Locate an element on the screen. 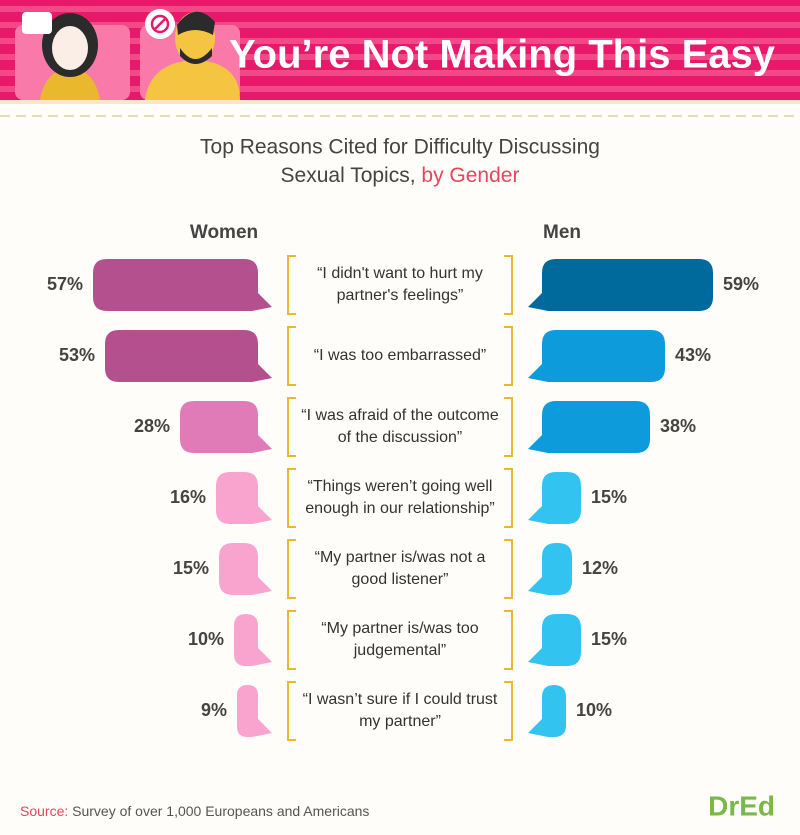 The width and height of the screenshot is (800, 835). title: You’re Not Making This Easy is located at coordinates (502, 55).